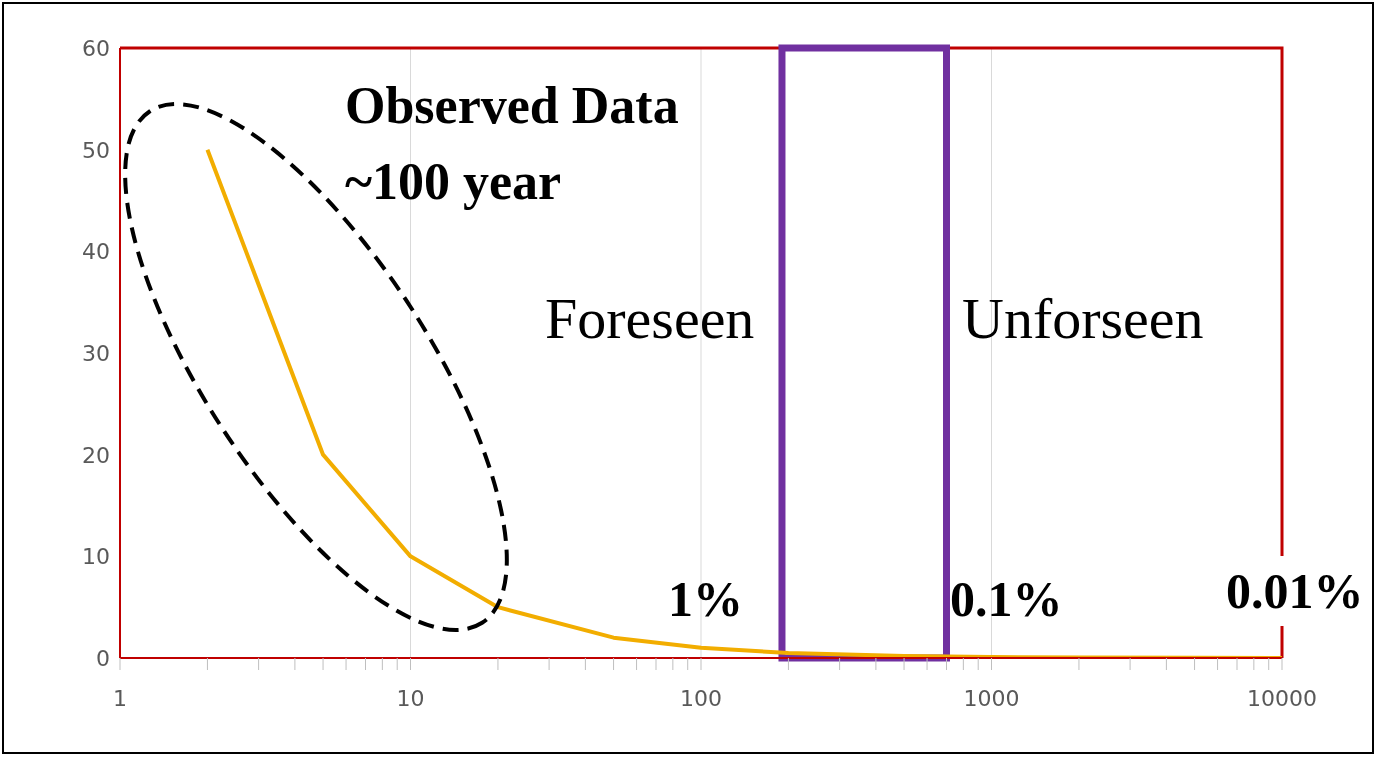 The width and height of the screenshot is (1388, 757). I want to click on y-tick-label: 10, so click(96, 557).